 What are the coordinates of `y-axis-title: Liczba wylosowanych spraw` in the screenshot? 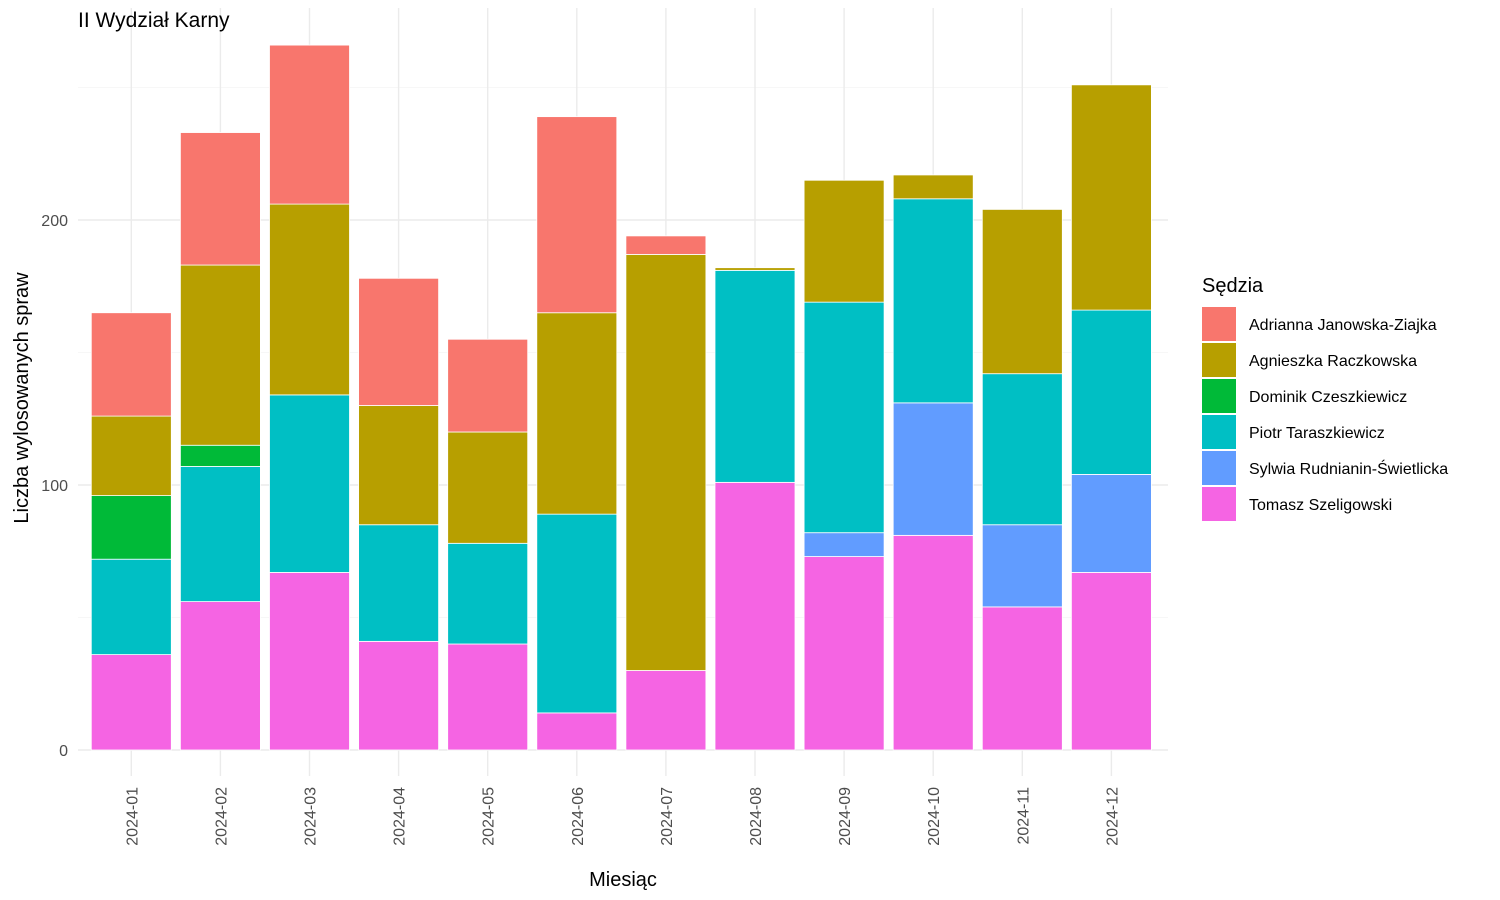 It's located at (22, 398).